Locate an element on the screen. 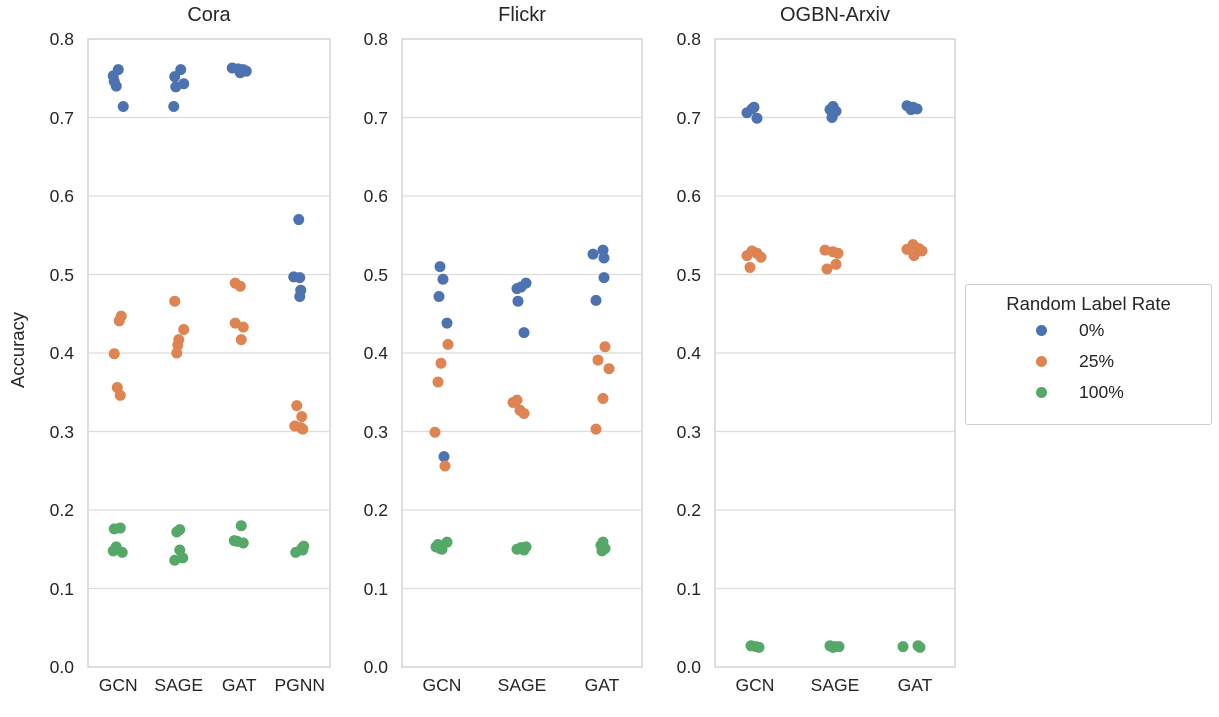 Image resolution: width=1219 pixels, height=717 pixels. legend-entry: 0% is located at coordinates (1088, 330).